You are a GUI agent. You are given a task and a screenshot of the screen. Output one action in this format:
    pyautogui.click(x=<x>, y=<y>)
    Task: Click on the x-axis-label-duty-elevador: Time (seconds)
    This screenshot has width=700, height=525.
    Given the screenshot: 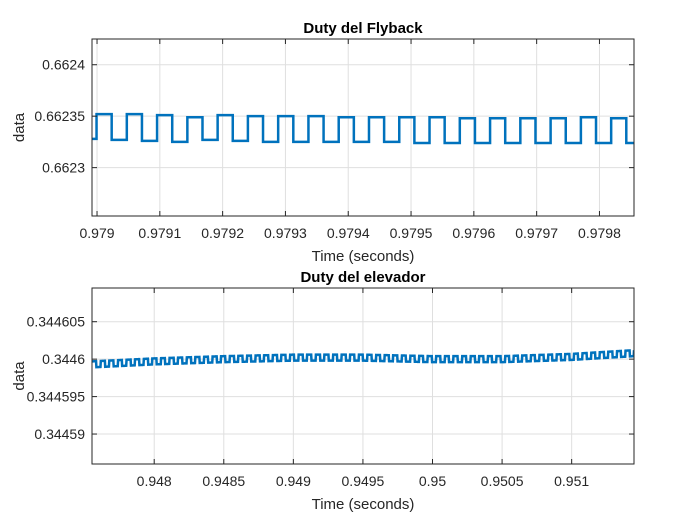 What is the action you would take?
    pyautogui.click(x=363, y=504)
    